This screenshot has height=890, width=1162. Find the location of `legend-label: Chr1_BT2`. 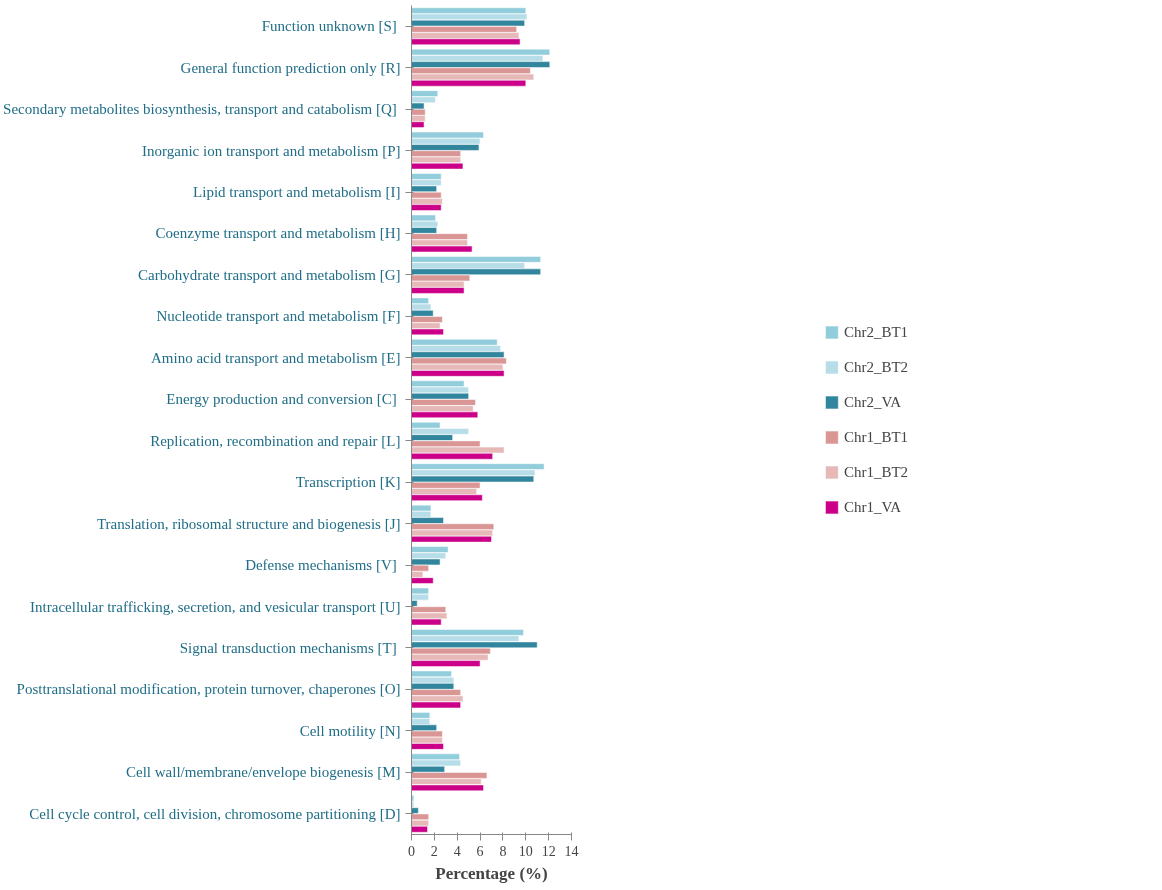

legend-label: Chr1_BT2 is located at coordinates (876, 472).